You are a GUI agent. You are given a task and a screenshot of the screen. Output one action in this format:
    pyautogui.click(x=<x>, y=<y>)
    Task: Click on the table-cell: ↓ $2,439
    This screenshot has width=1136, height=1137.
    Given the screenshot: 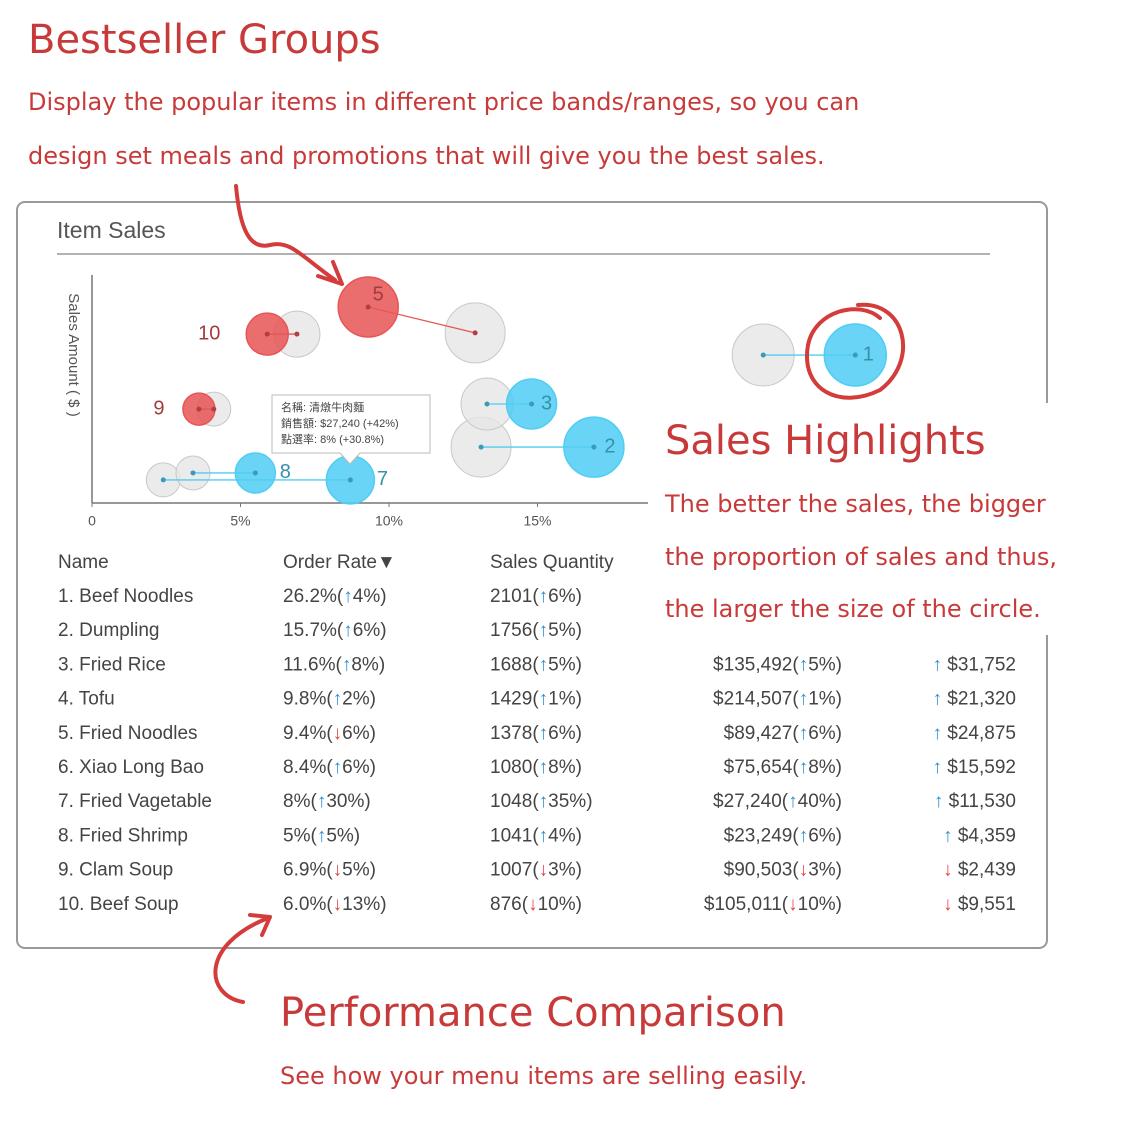 What is the action you would take?
    pyautogui.click(x=979, y=870)
    